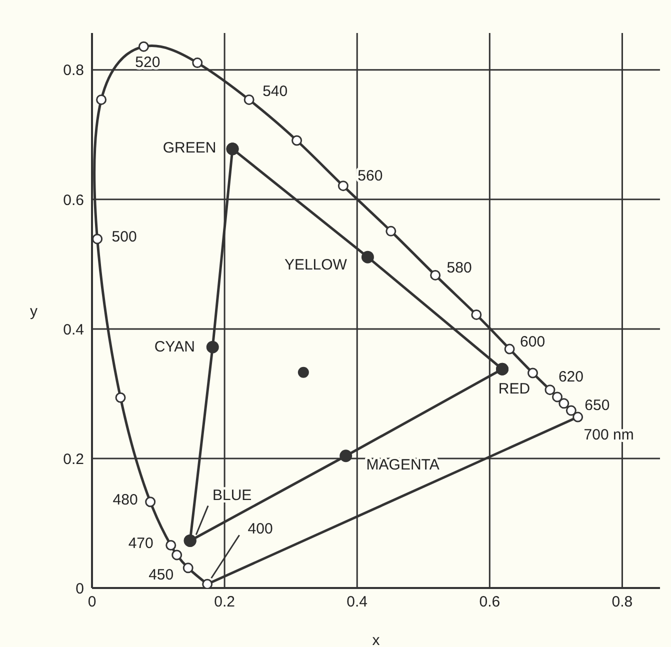 The width and height of the screenshot is (671, 647). What do you see at coordinates (224, 602) in the screenshot?
I see `x-tick-label: 0.2` at bounding box center [224, 602].